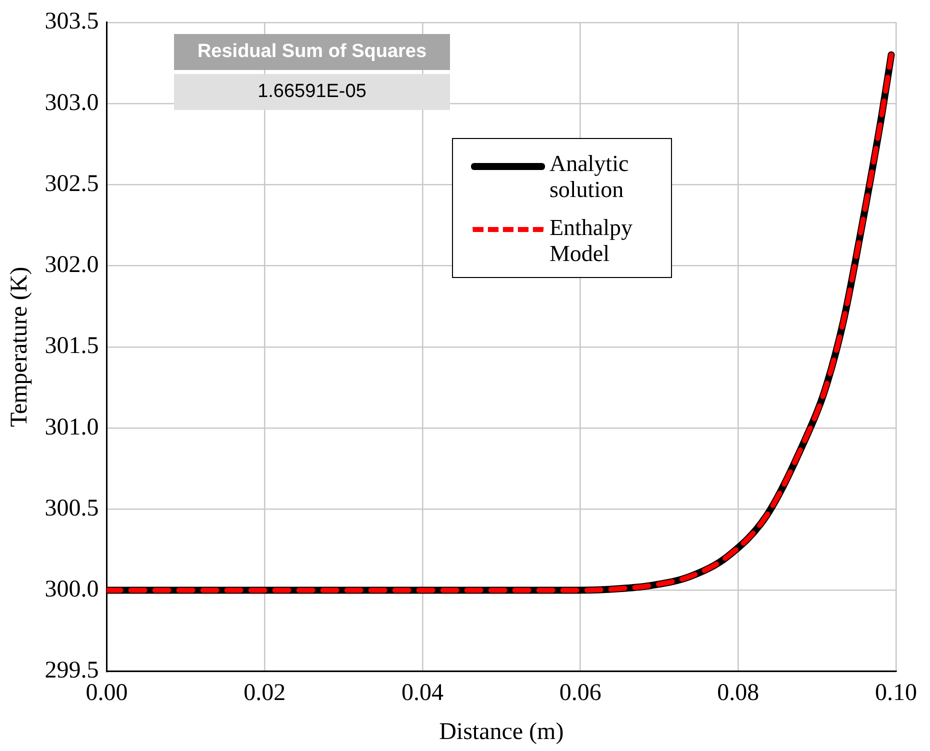 The height and width of the screenshot is (751, 930). I want to click on x-tick-label: 0.02, so click(265, 693).